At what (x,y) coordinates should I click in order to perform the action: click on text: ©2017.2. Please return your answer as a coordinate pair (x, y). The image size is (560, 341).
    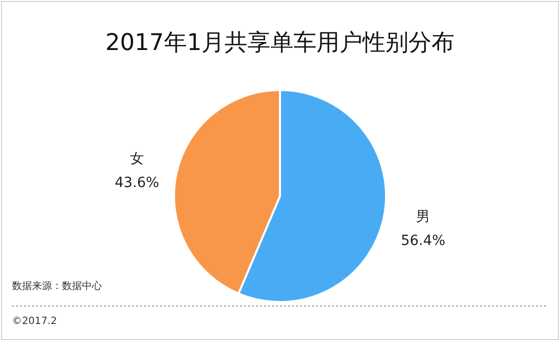
    Looking at the image, I should click on (34, 321).